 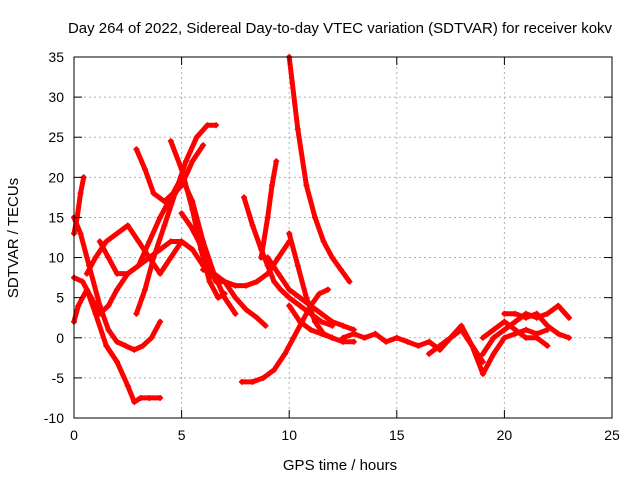 What do you see at coordinates (269, 209) in the screenshot?
I see `series-trace-n` at bounding box center [269, 209].